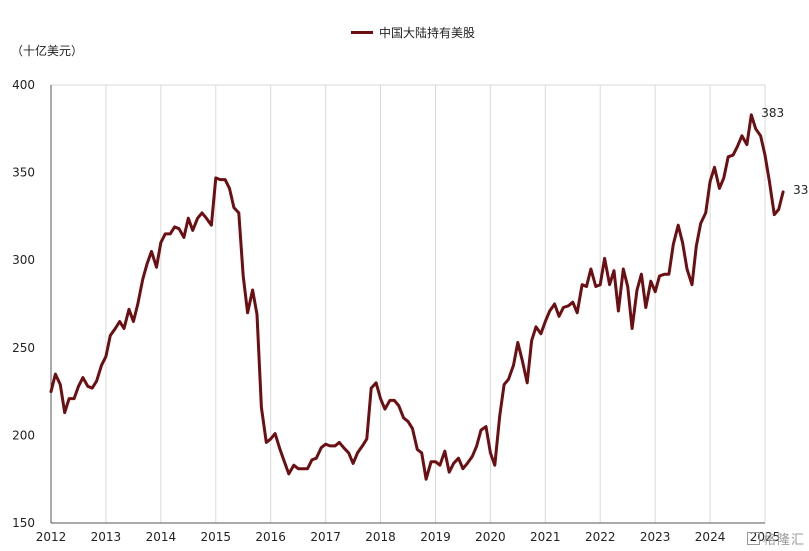 Image resolution: width=809 pixels, height=551 pixels. What do you see at coordinates (785, 151) in the screenshot?
I see `data-labels: 383 339` at bounding box center [785, 151].